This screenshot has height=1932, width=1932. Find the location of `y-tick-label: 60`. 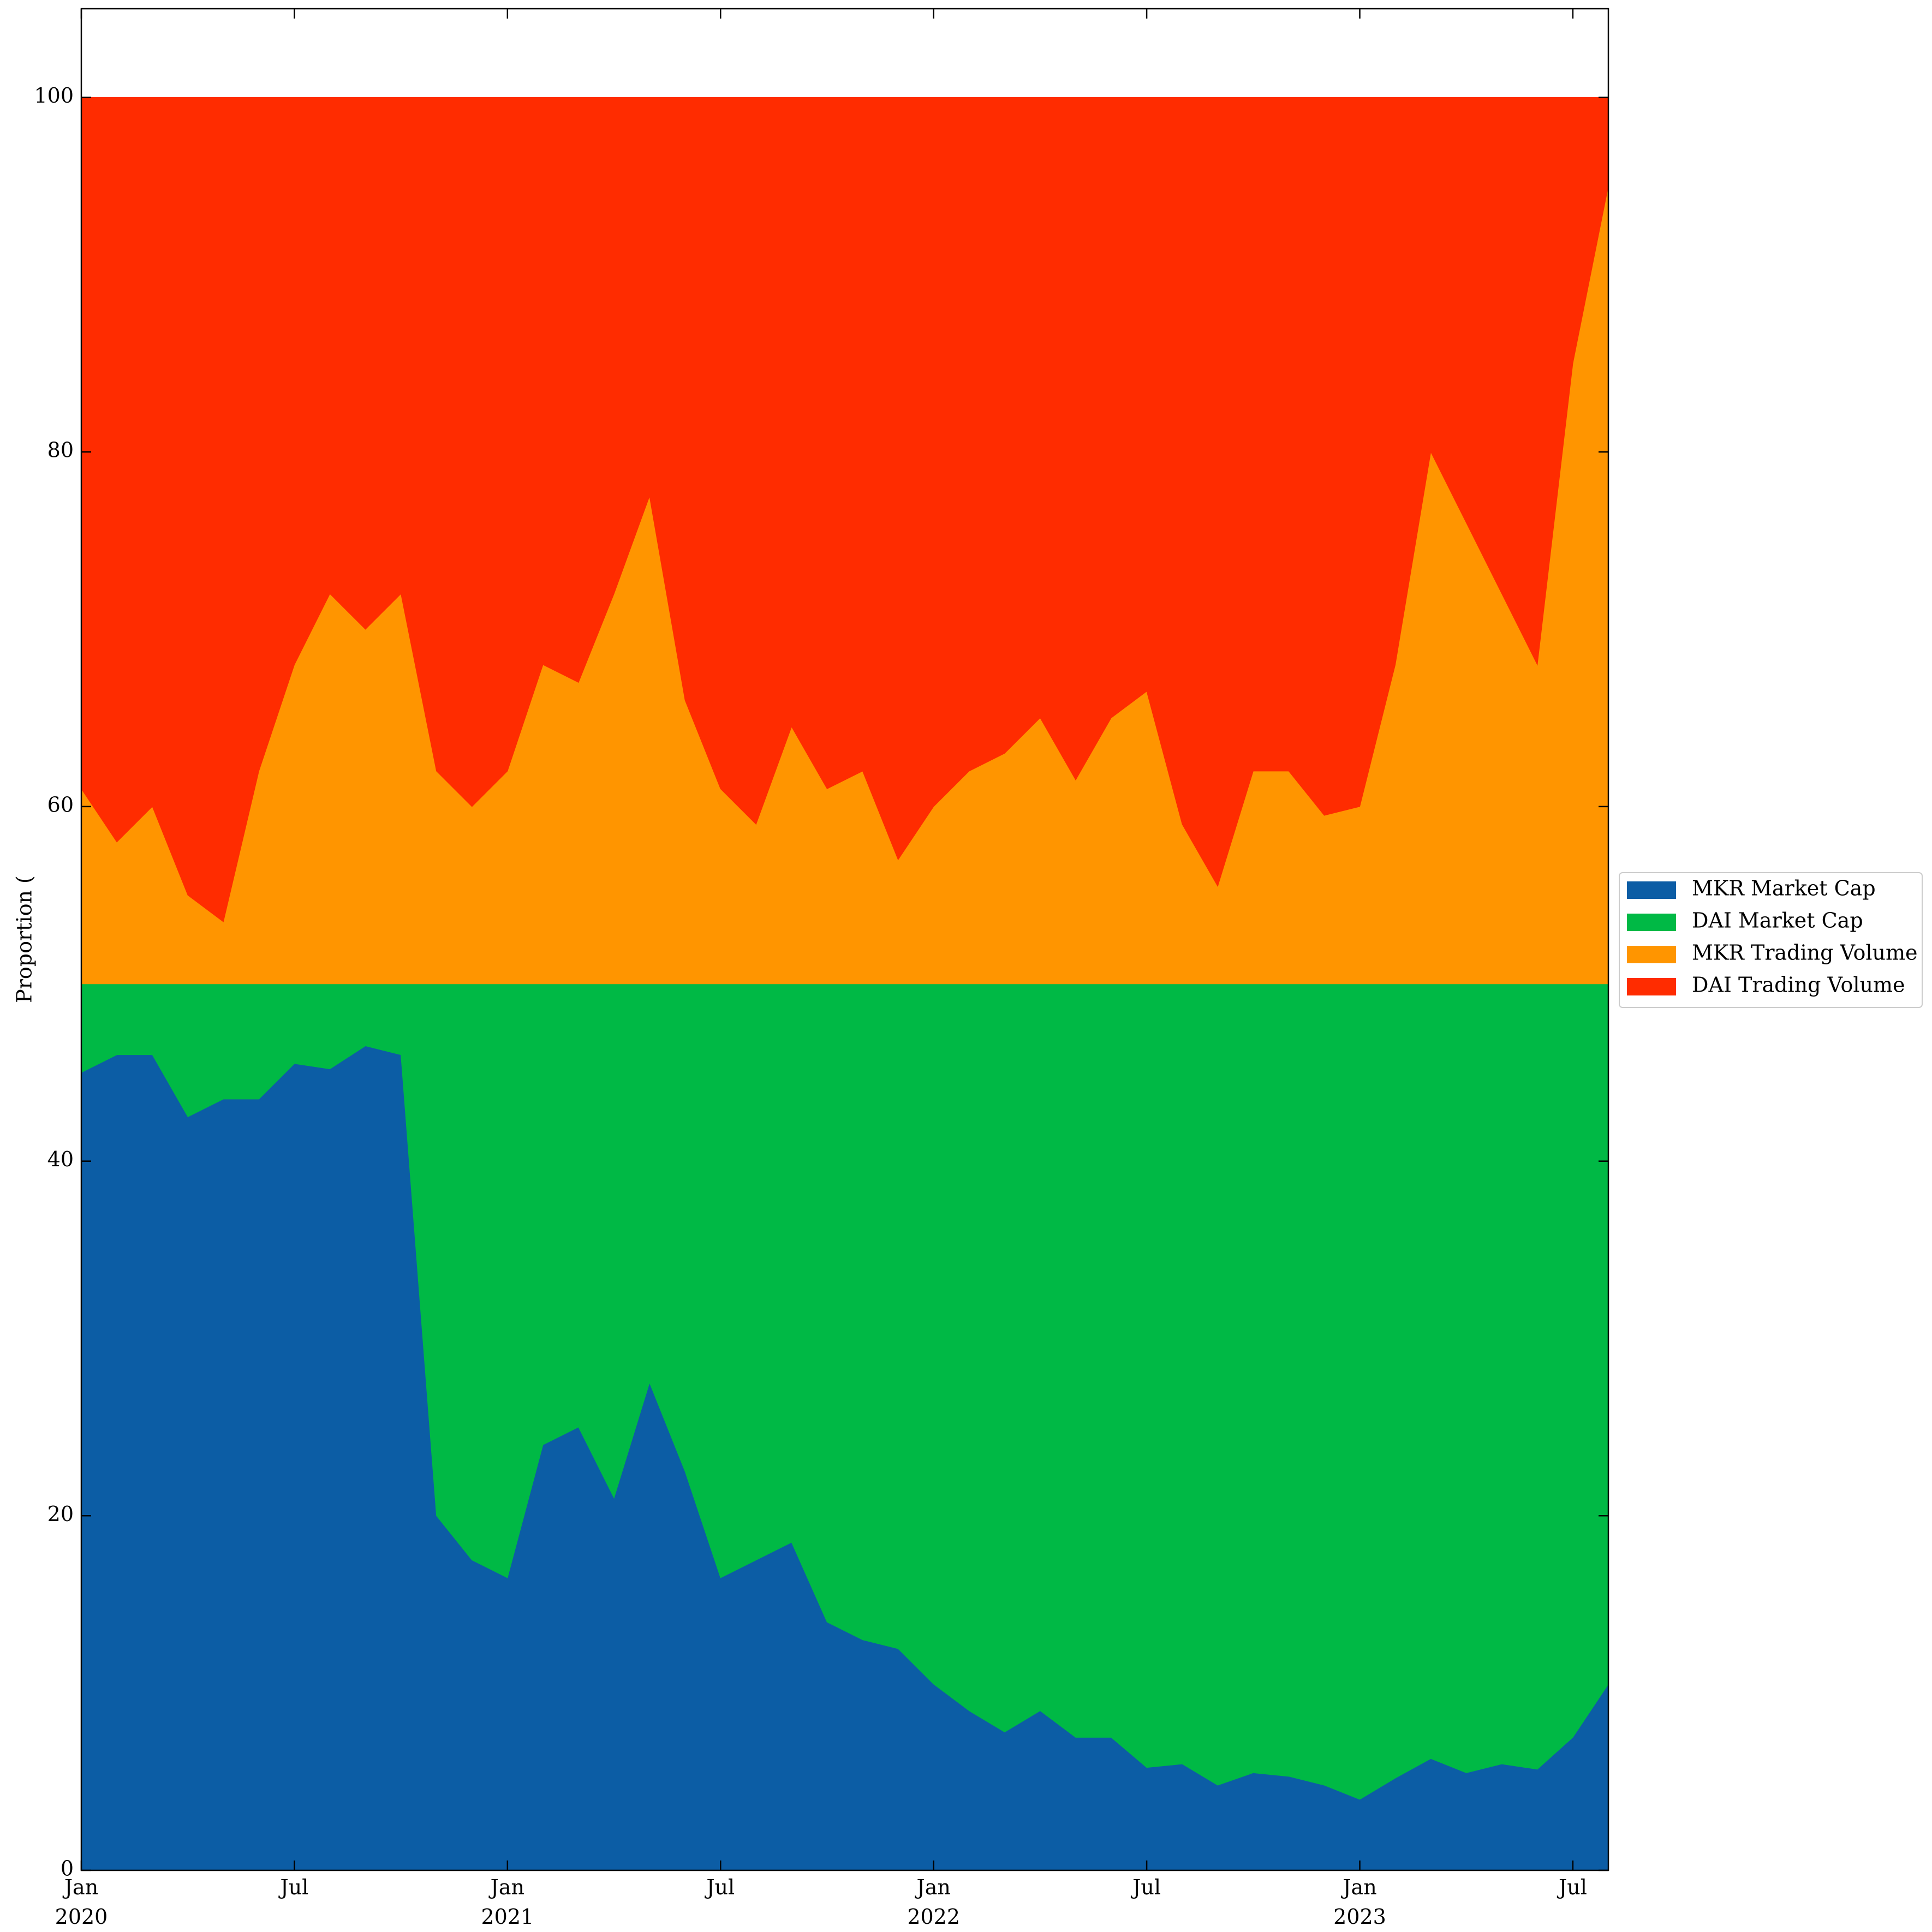

y-tick-label: 60 is located at coordinates (60, 804).